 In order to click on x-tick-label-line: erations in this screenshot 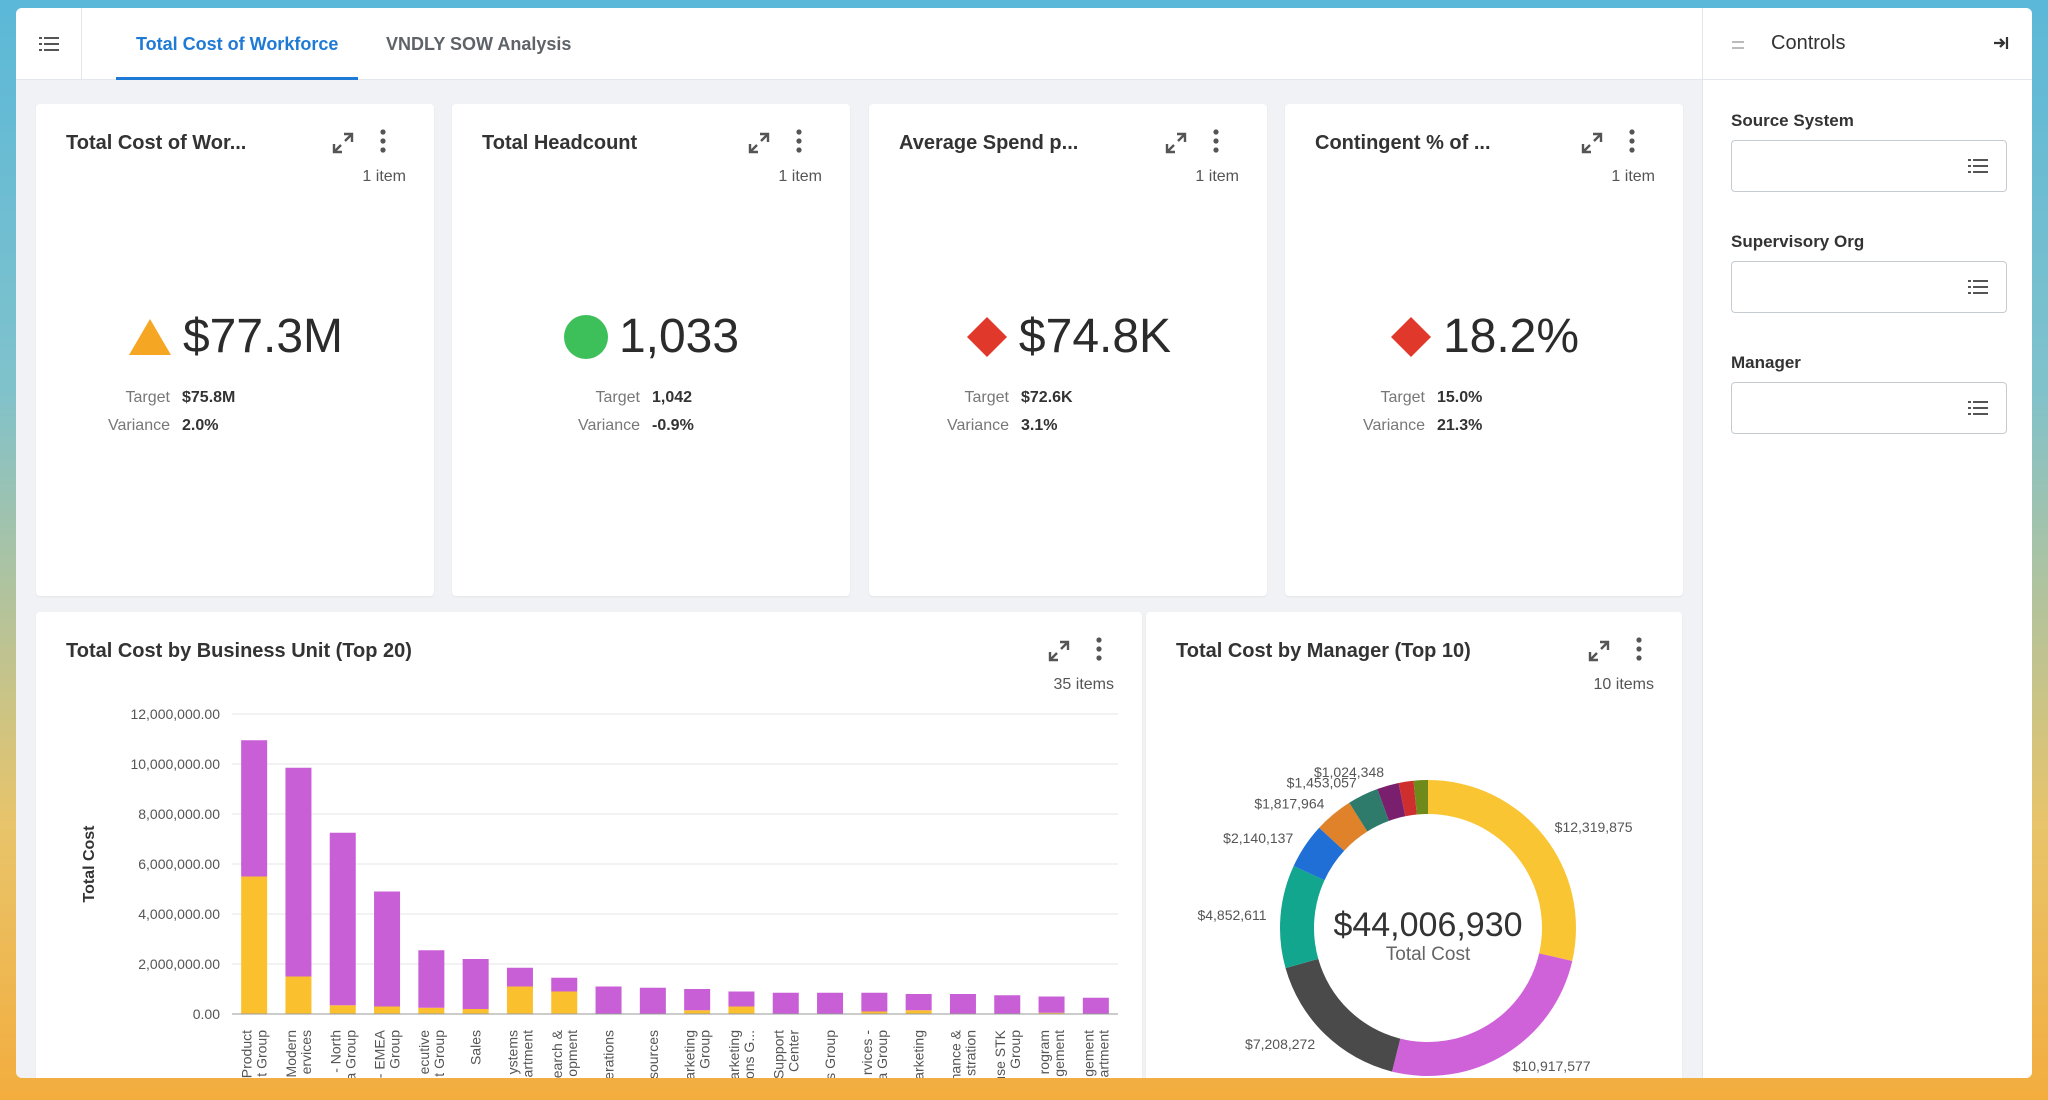, I will do `click(609, 1054)`.